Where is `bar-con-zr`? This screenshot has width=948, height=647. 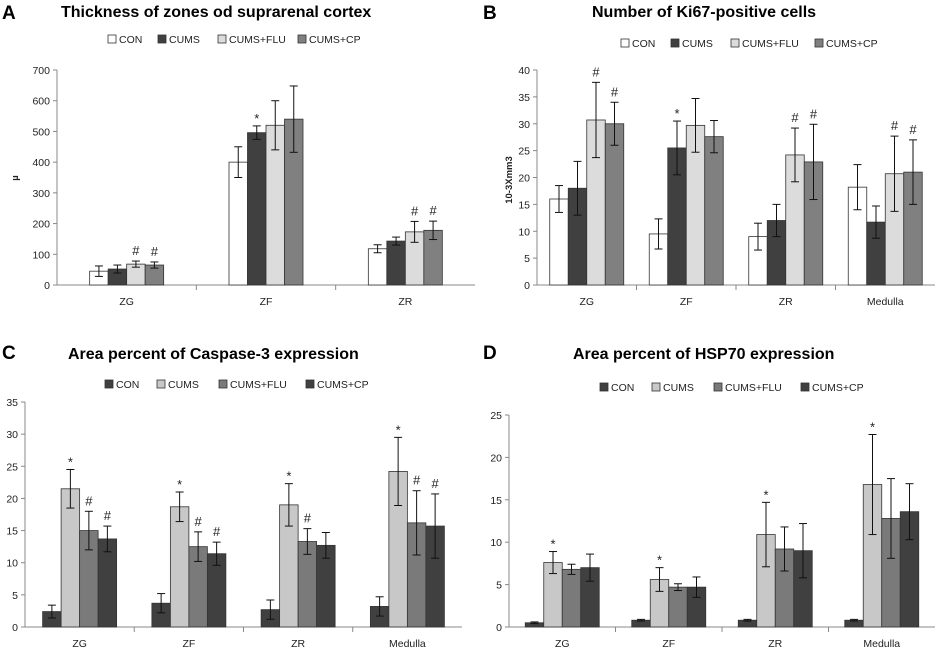 bar-con-zr is located at coordinates (377, 267).